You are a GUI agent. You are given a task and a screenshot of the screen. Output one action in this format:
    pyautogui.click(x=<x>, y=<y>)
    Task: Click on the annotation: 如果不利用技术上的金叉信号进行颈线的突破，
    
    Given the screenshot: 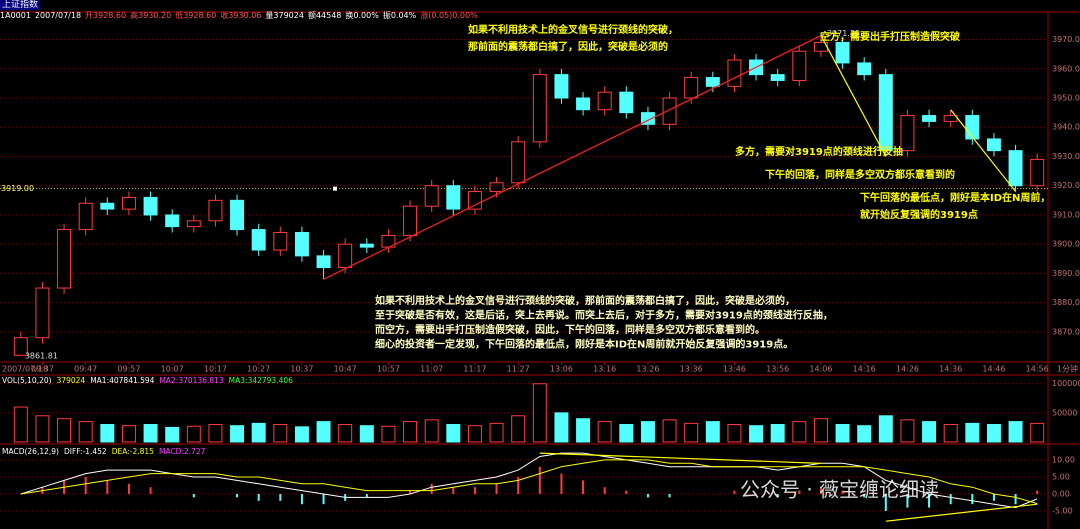 What is the action you would take?
    pyautogui.click(x=573, y=29)
    